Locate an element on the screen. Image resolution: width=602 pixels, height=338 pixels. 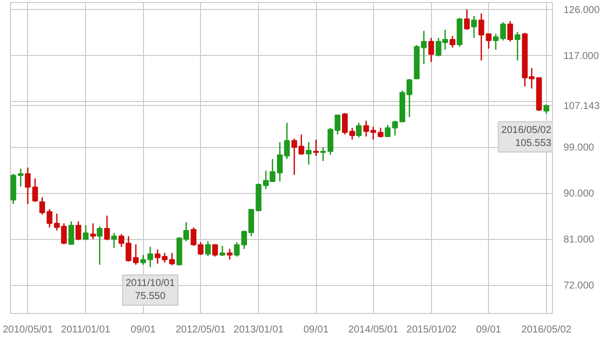
y-tick-label: 72.000 is located at coordinates (579, 286).